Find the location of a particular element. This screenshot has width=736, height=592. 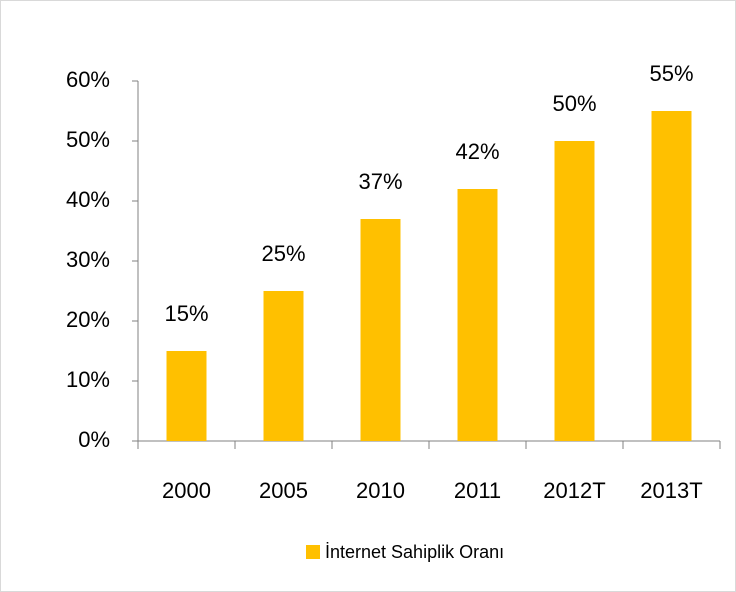

legend-text: İnternet Sahiplik Oranı is located at coordinates (414, 552).